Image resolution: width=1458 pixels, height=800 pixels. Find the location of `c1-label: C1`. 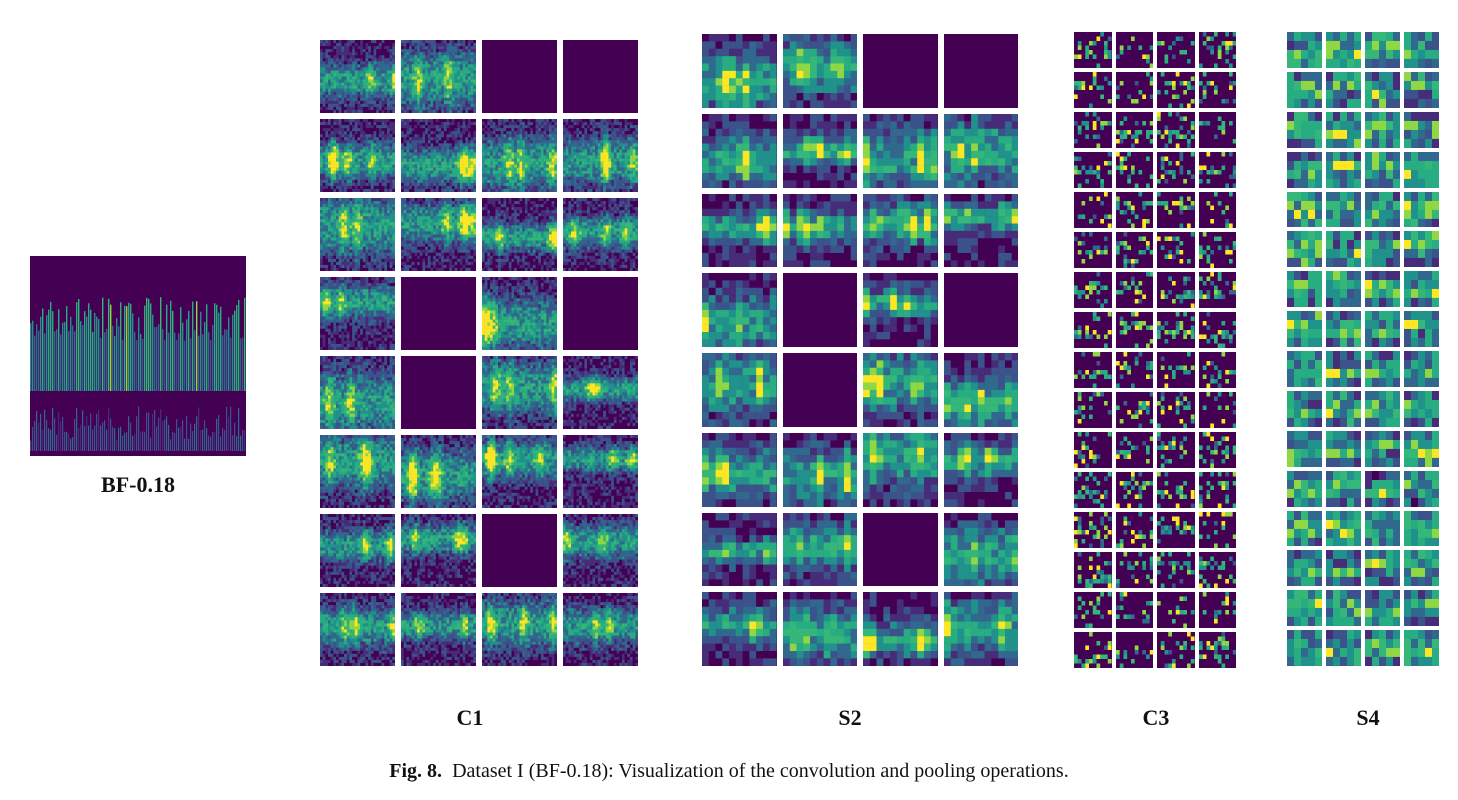

c1-label: C1 is located at coordinates (470, 718).